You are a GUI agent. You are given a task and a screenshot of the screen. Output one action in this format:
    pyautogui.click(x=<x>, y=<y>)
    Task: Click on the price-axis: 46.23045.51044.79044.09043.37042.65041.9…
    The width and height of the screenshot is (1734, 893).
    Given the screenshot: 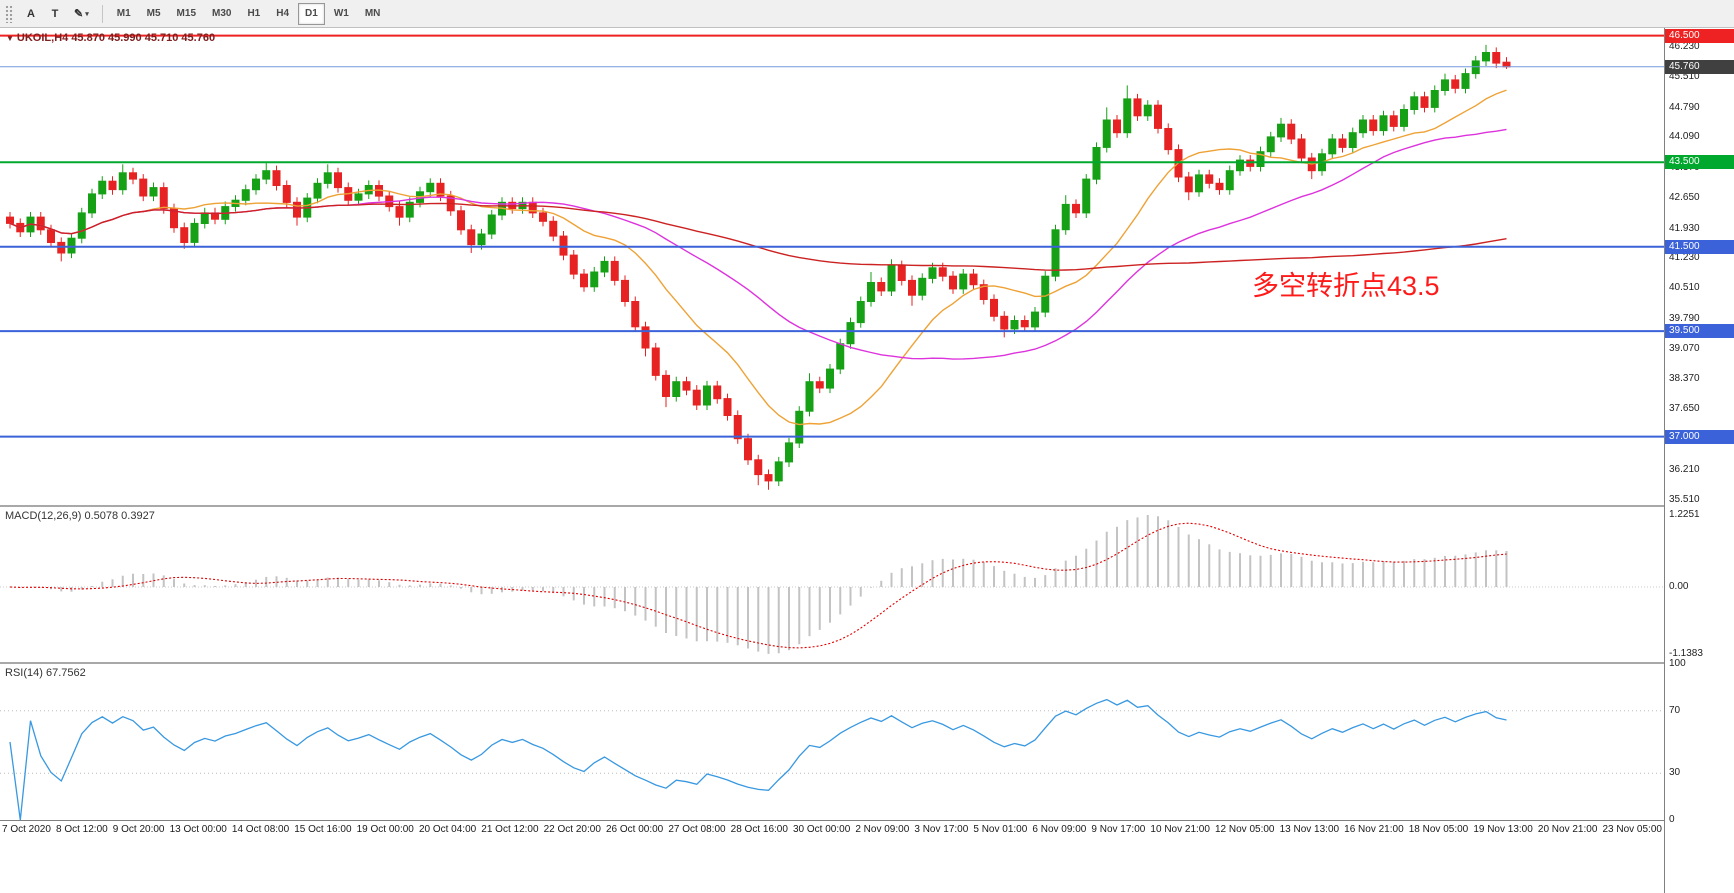 What is the action you would take?
    pyautogui.click(x=1699, y=460)
    